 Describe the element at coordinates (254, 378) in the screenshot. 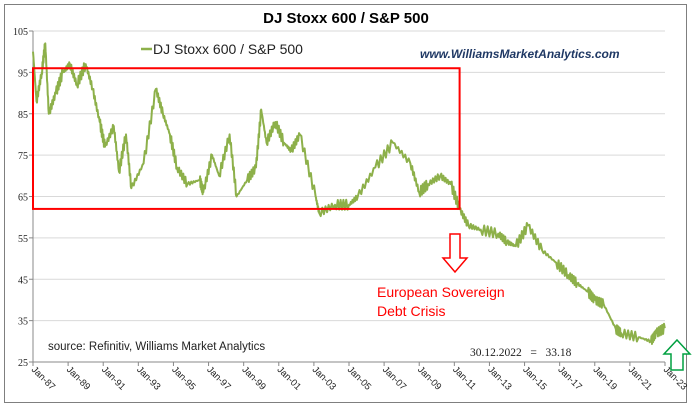

I see `x-tick-label: Jan-99` at that location.